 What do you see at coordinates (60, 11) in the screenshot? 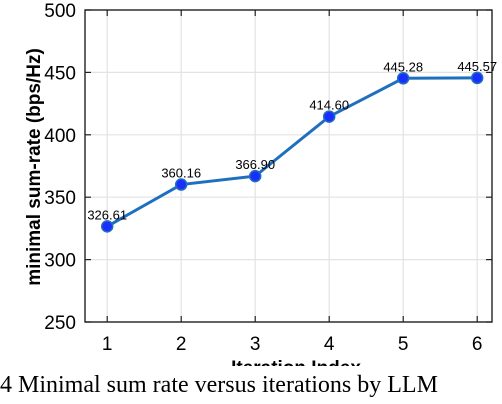
I see `y-tick-label: 500` at bounding box center [60, 11].